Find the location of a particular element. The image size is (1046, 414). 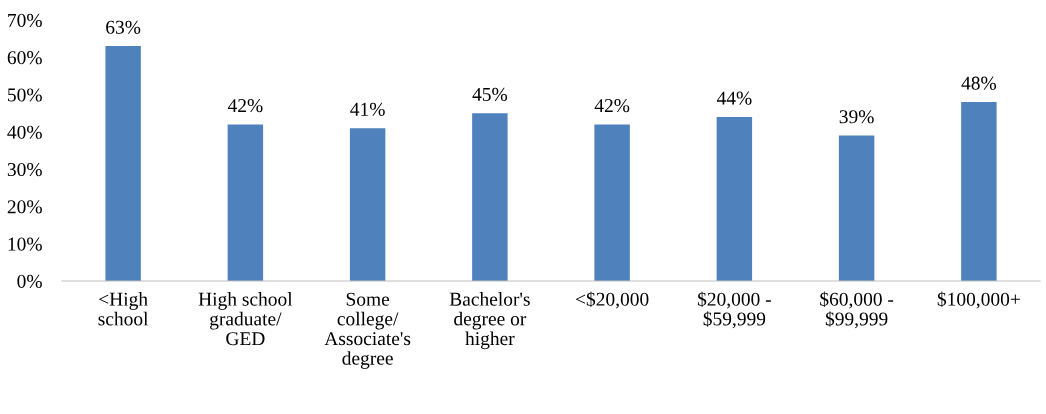

x-tick-label: $20,000 - $59,999 is located at coordinates (734, 310).